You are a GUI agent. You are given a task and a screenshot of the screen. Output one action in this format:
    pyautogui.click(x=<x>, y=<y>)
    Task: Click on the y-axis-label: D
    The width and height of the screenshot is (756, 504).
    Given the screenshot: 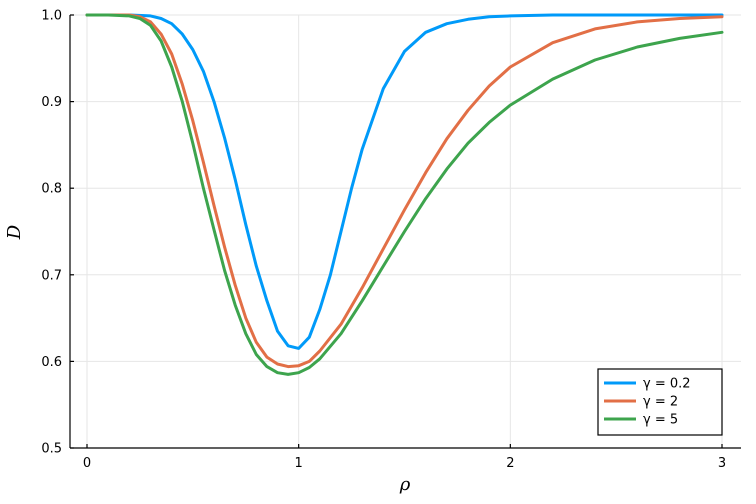 What is the action you would take?
    pyautogui.click(x=14, y=232)
    